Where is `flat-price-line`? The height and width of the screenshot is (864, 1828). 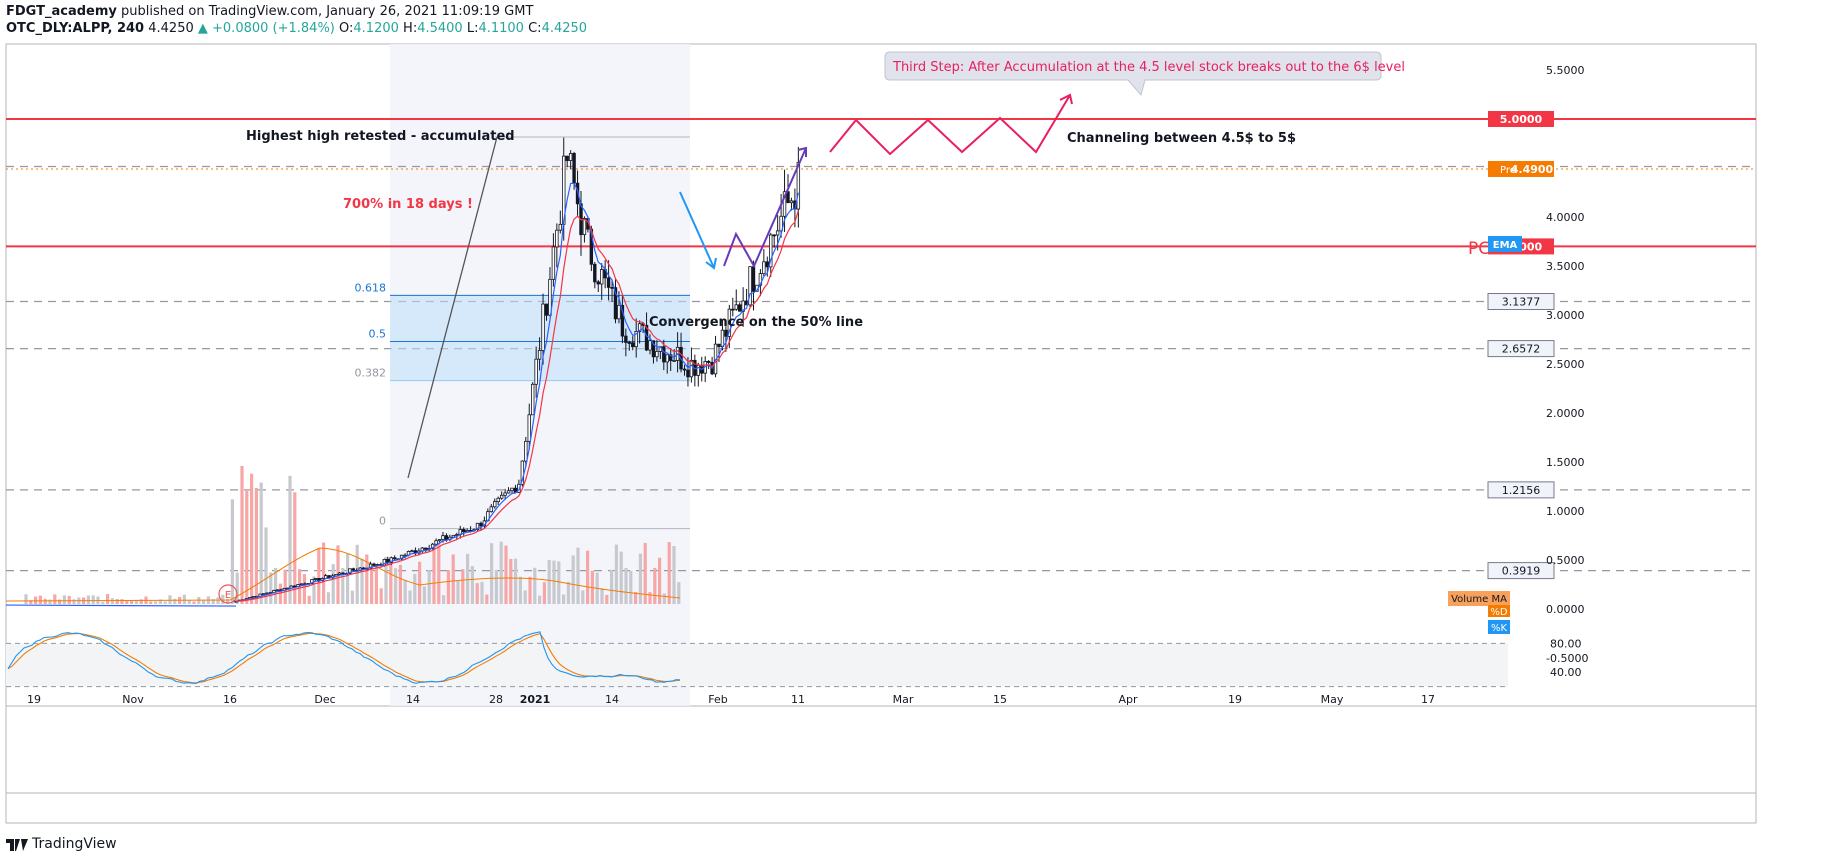 flat-price-line is located at coordinates (121, 605).